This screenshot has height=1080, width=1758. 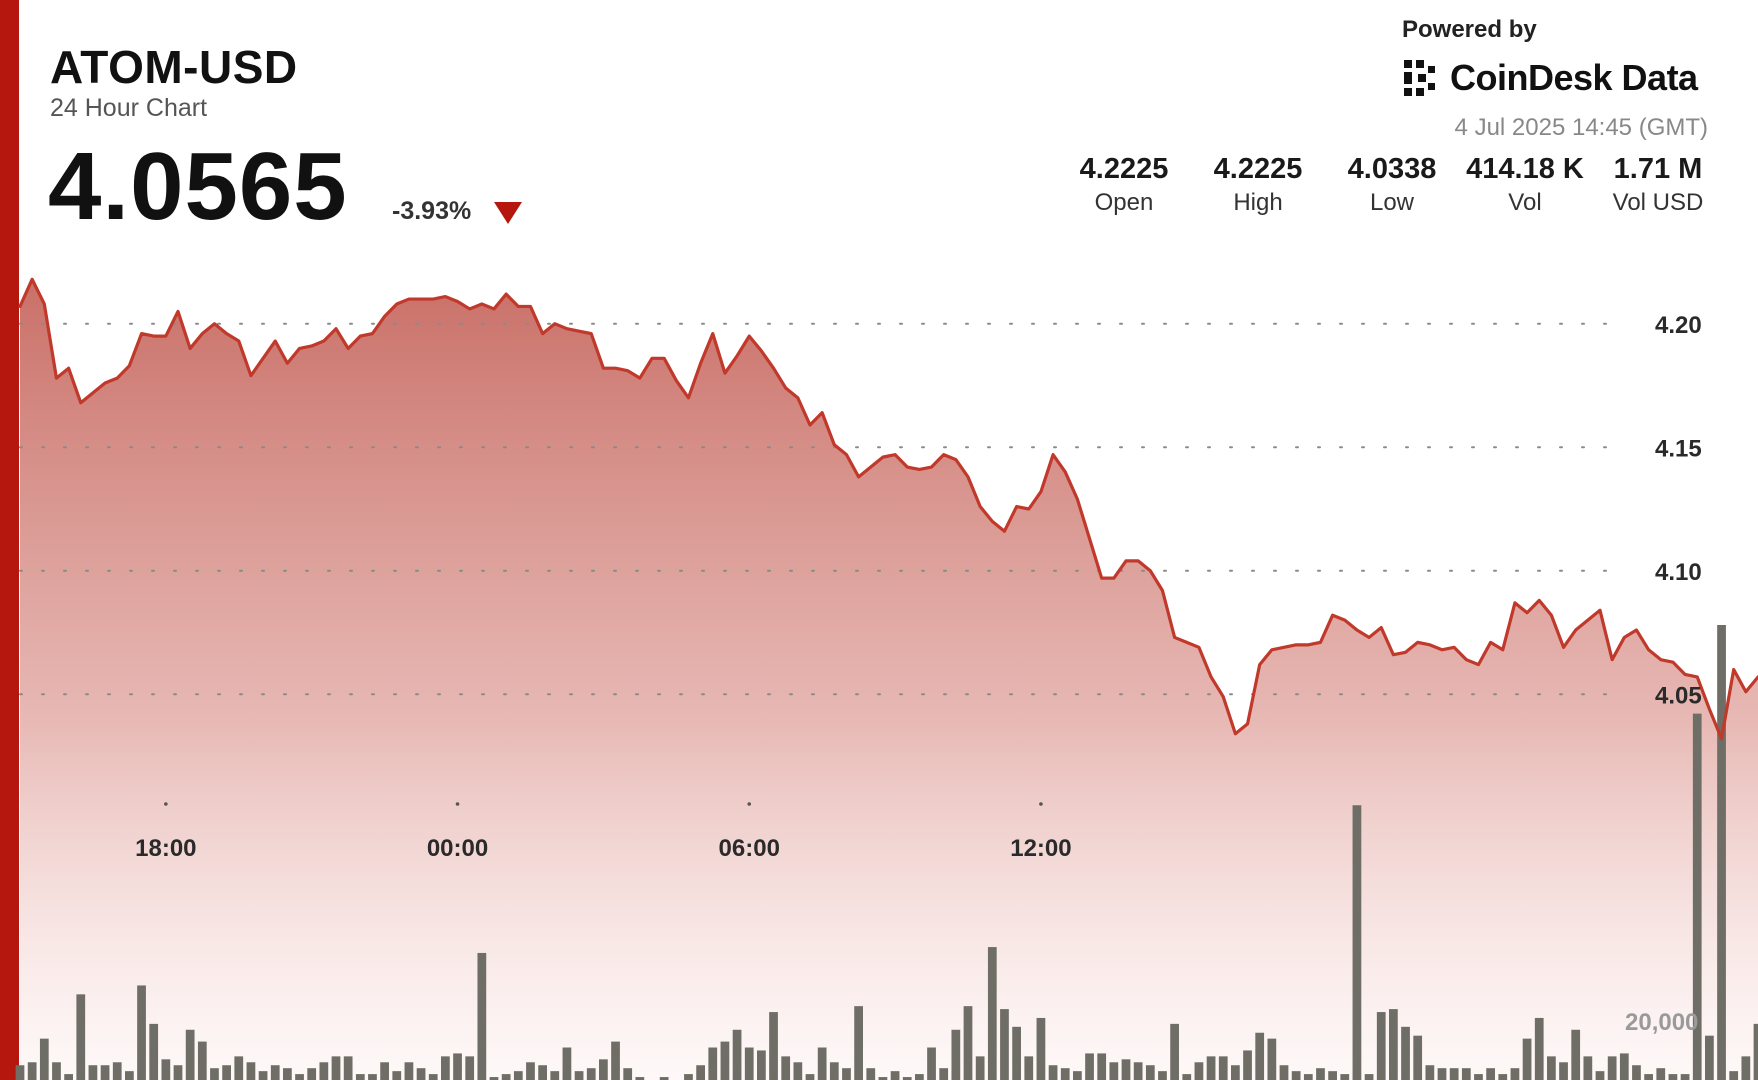 What do you see at coordinates (1258, 186) in the screenshot?
I see `stat-high: 4.2225 High` at bounding box center [1258, 186].